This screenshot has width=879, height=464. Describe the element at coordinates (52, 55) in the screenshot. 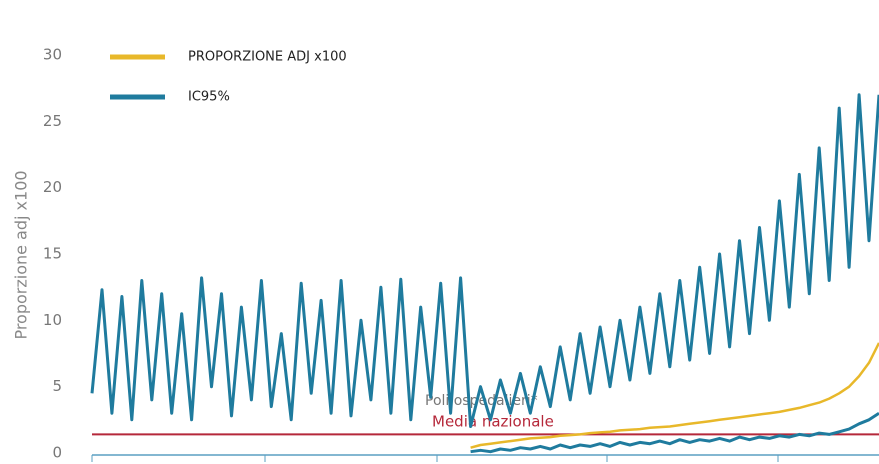

I see `y-tick-label: 30` at that location.